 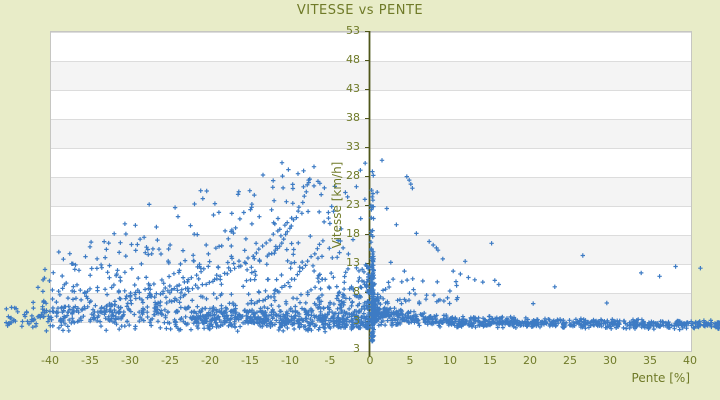 I want to click on chart-title: VITESSE vs PENTE, so click(x=360, y=10).